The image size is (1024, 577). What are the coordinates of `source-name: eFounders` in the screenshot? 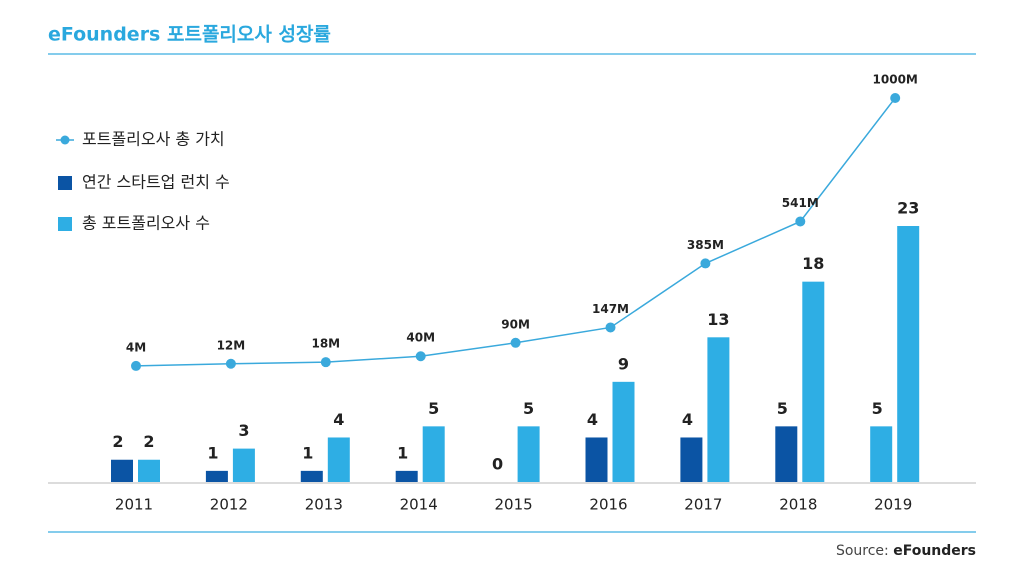 It's located at (934, 551).